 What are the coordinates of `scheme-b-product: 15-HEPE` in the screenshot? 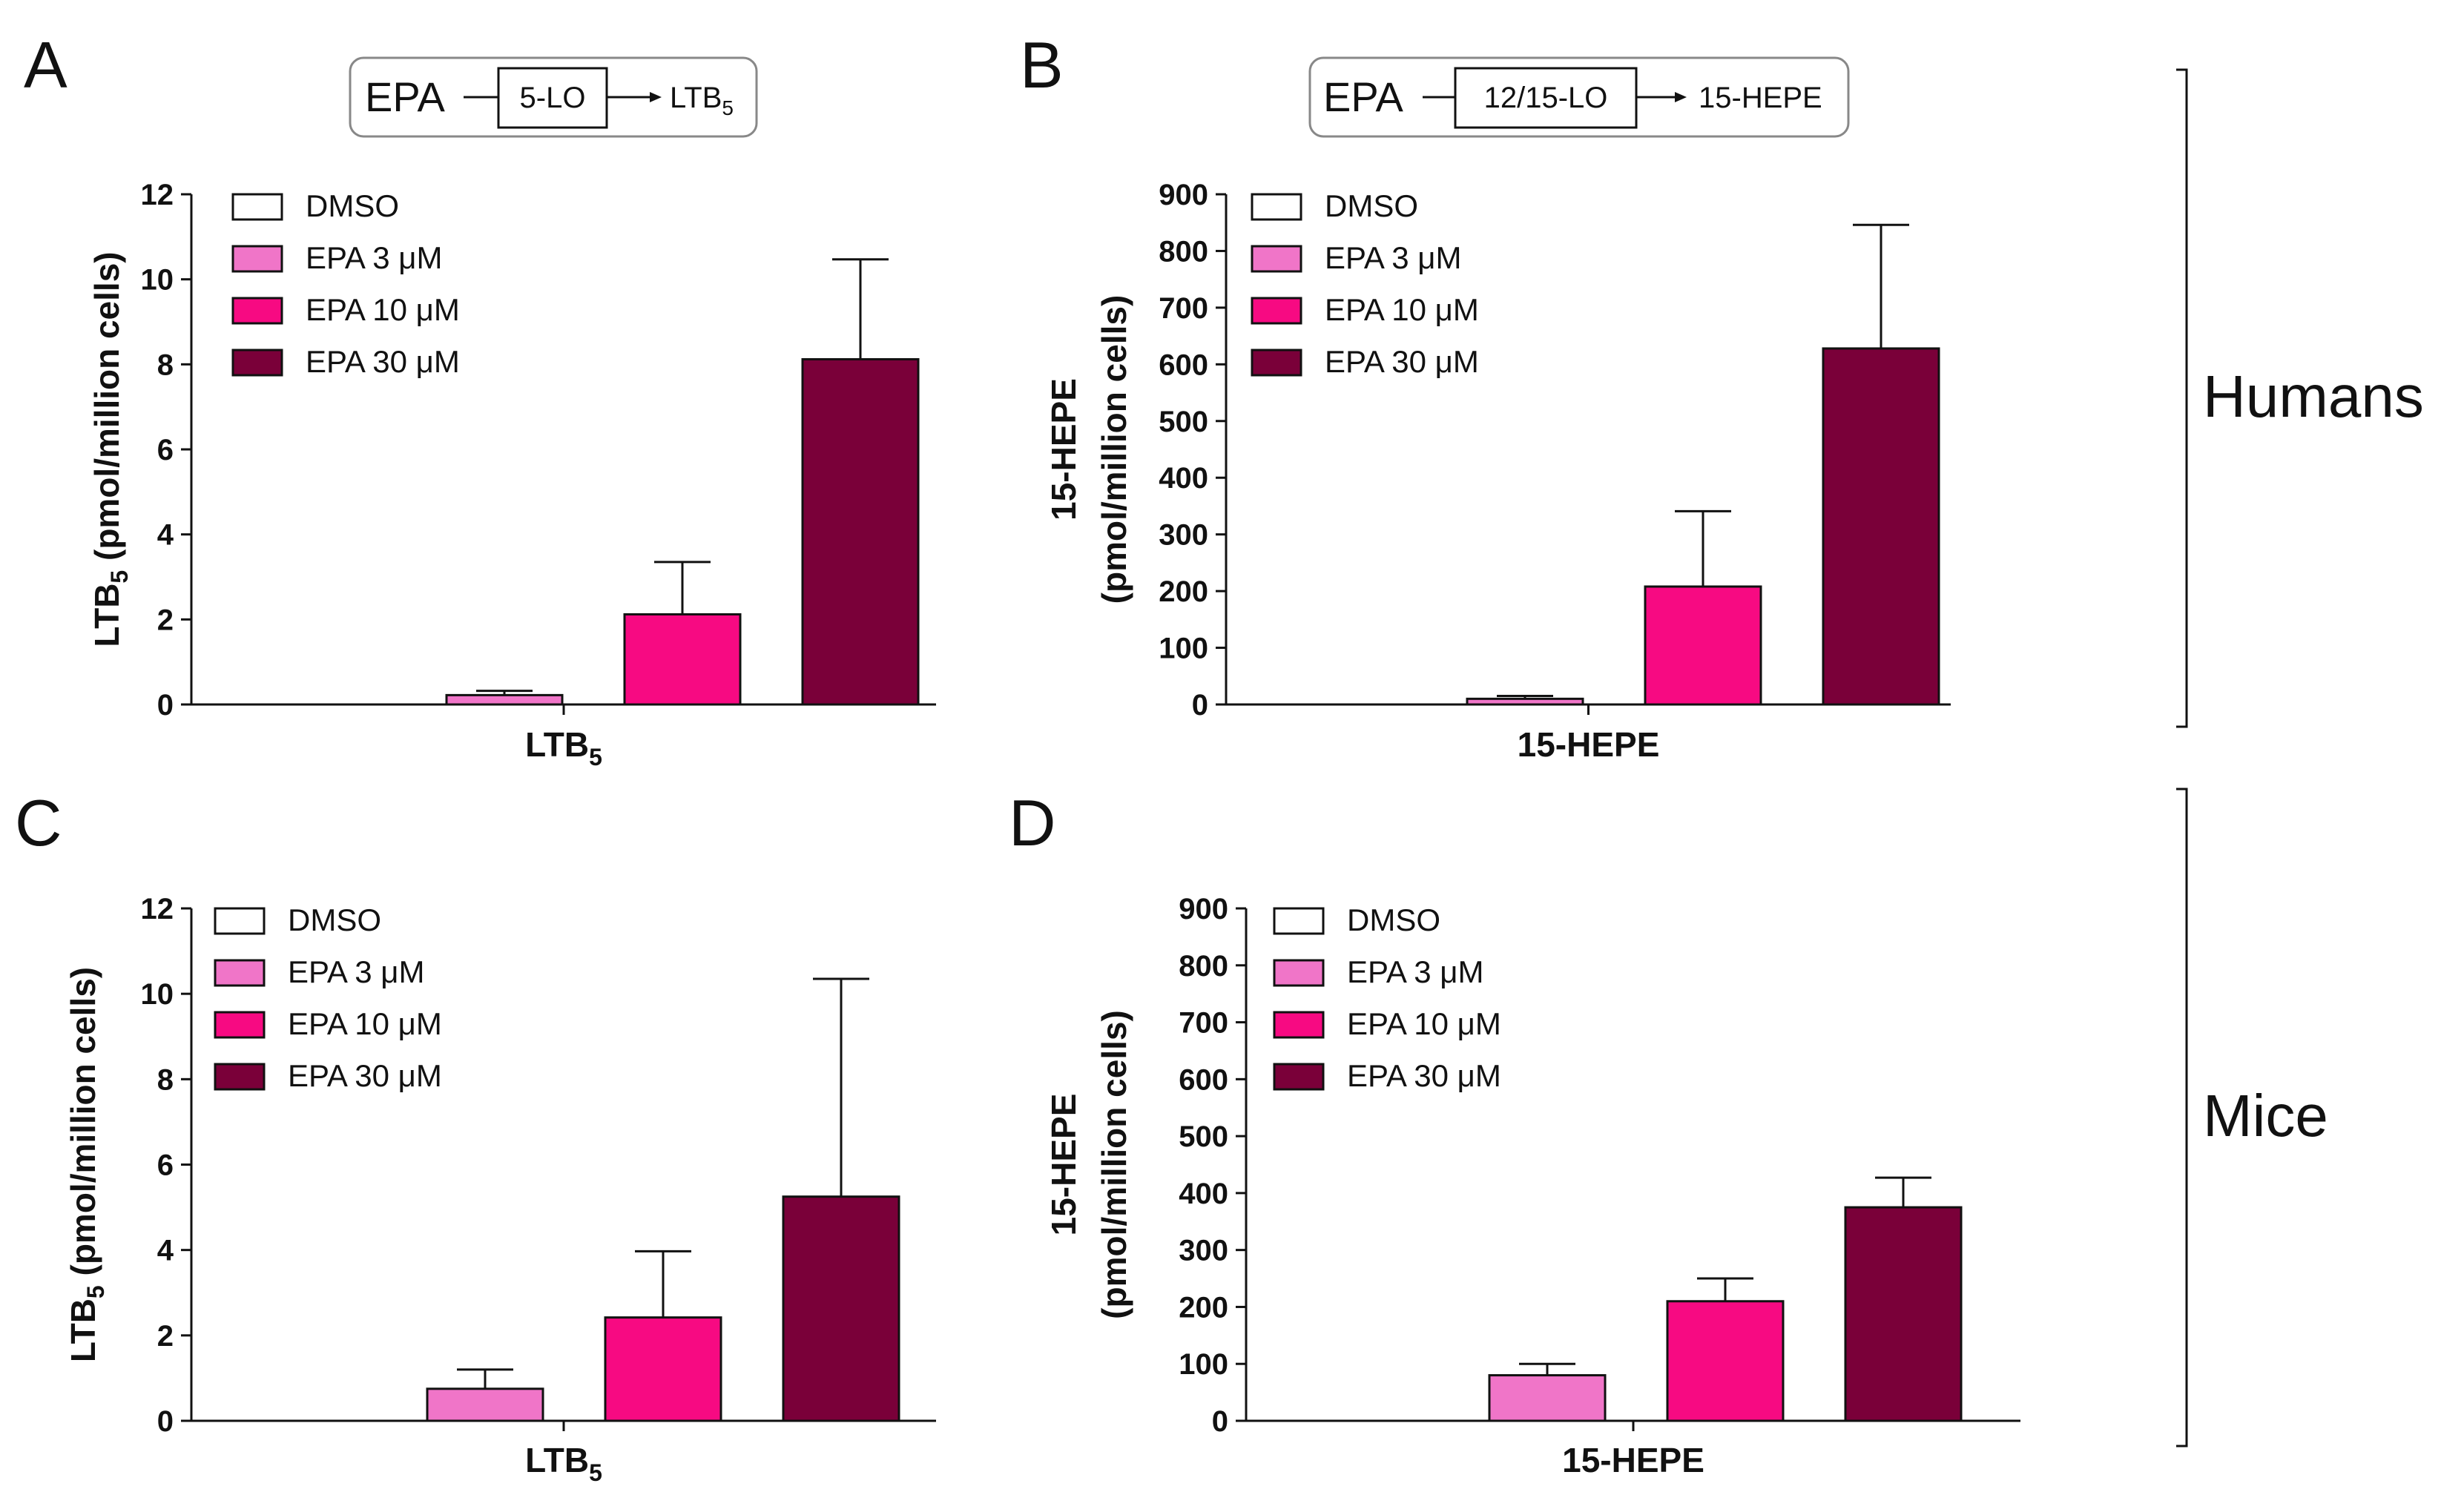 It's located at (1760, 98).